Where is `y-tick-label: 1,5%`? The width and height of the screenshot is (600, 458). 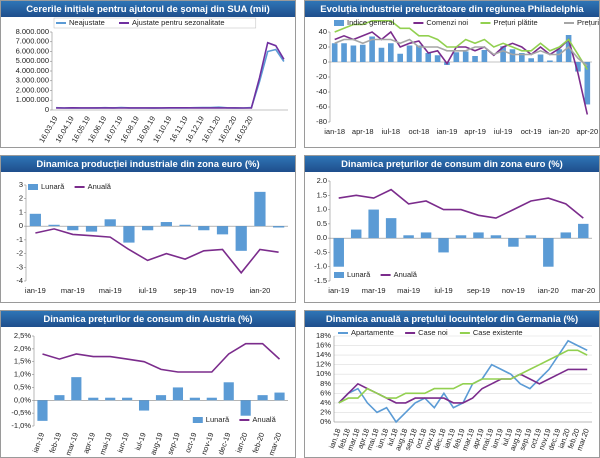 y-tick-label: 1,5% is located at coordinates (22, 361).